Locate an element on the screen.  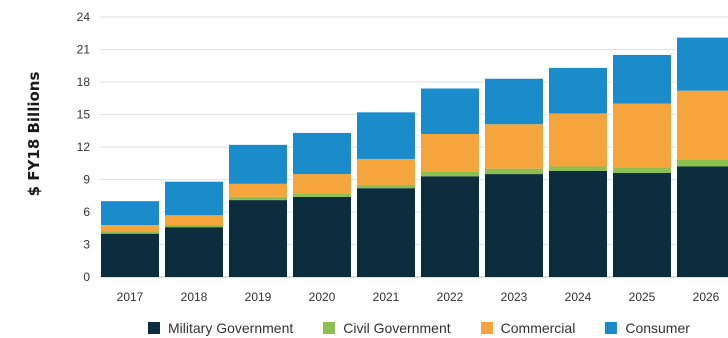
y-axis-label: $ FY18 Billions is located at coordinates (34, 134).